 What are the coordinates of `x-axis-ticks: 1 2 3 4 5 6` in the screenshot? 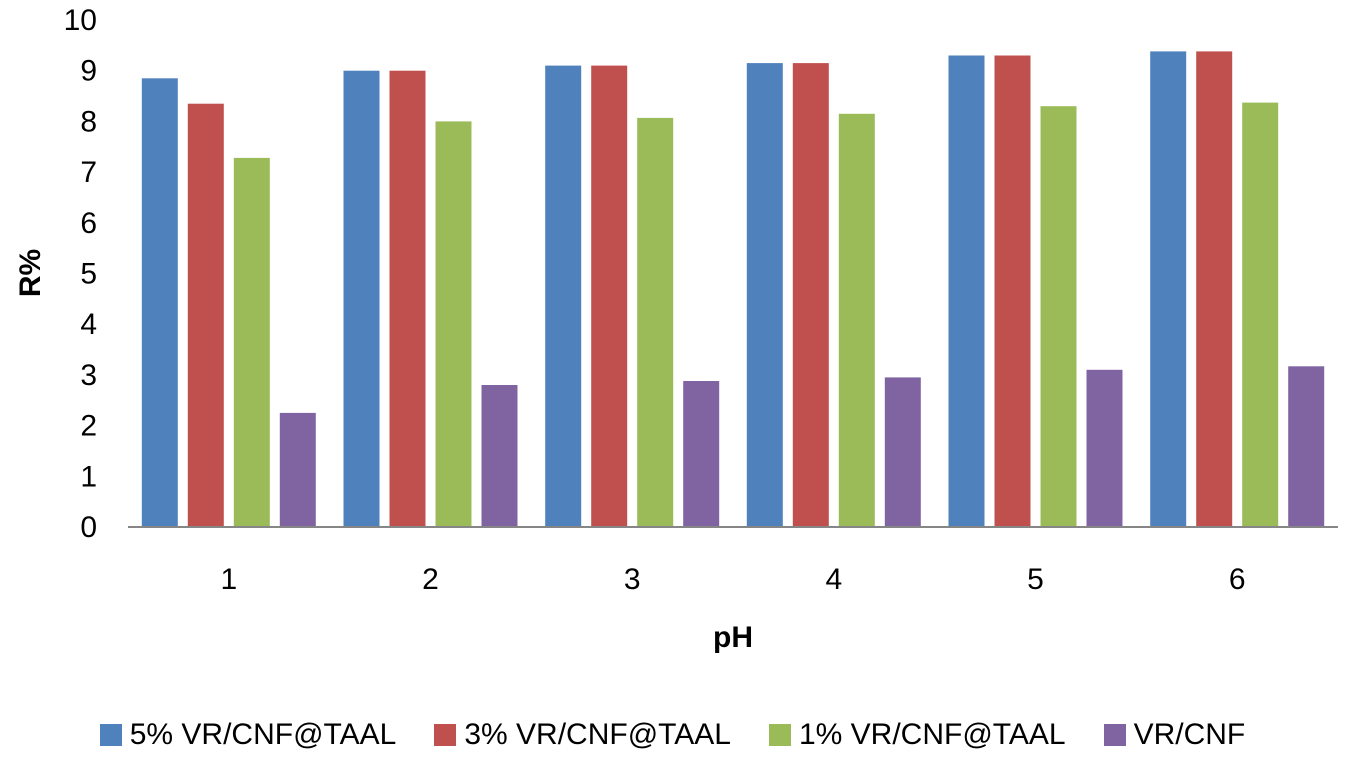 It's located at (732, 579).